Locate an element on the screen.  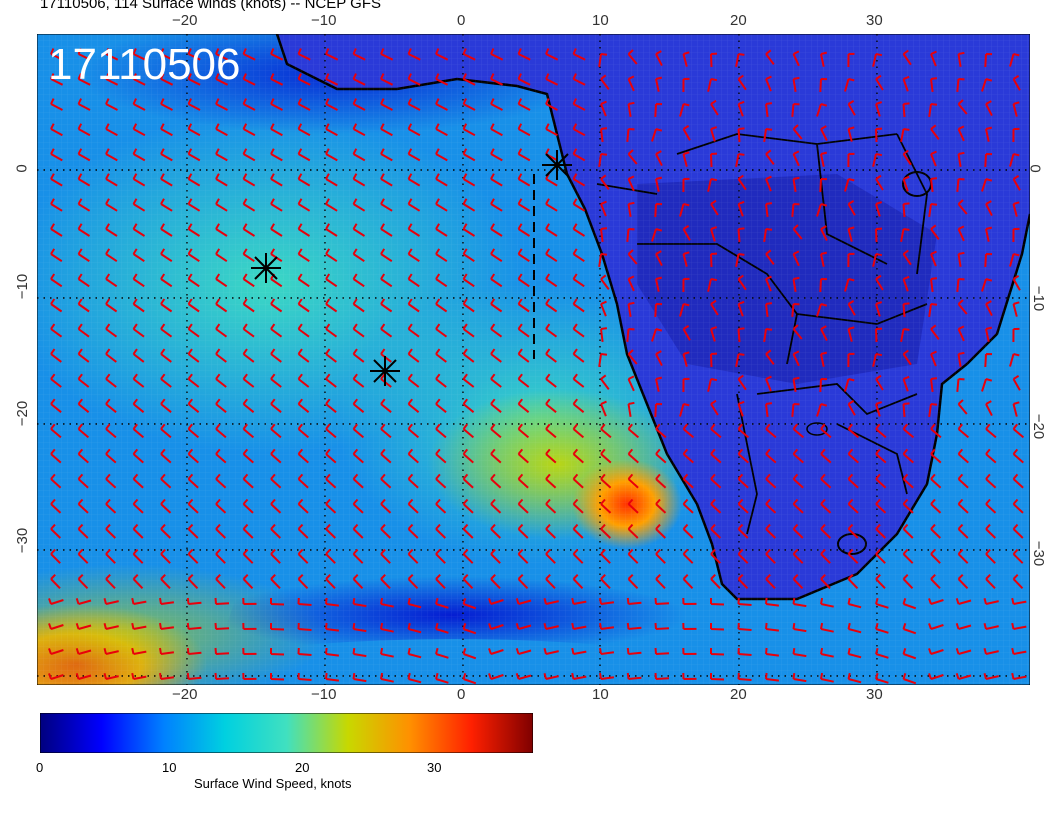
colorbar-tick-3: 20 is located at coordinates (302, 767).